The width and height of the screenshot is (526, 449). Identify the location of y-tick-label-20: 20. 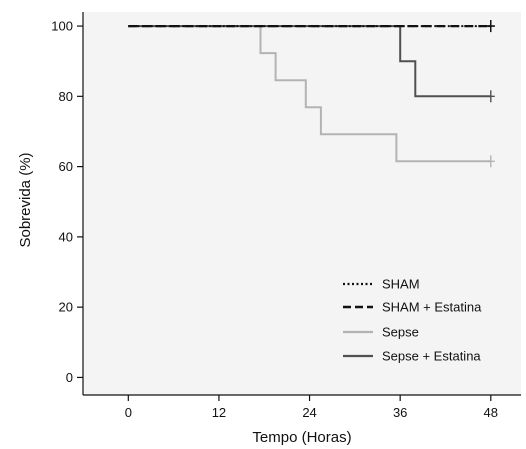
(66, 307).